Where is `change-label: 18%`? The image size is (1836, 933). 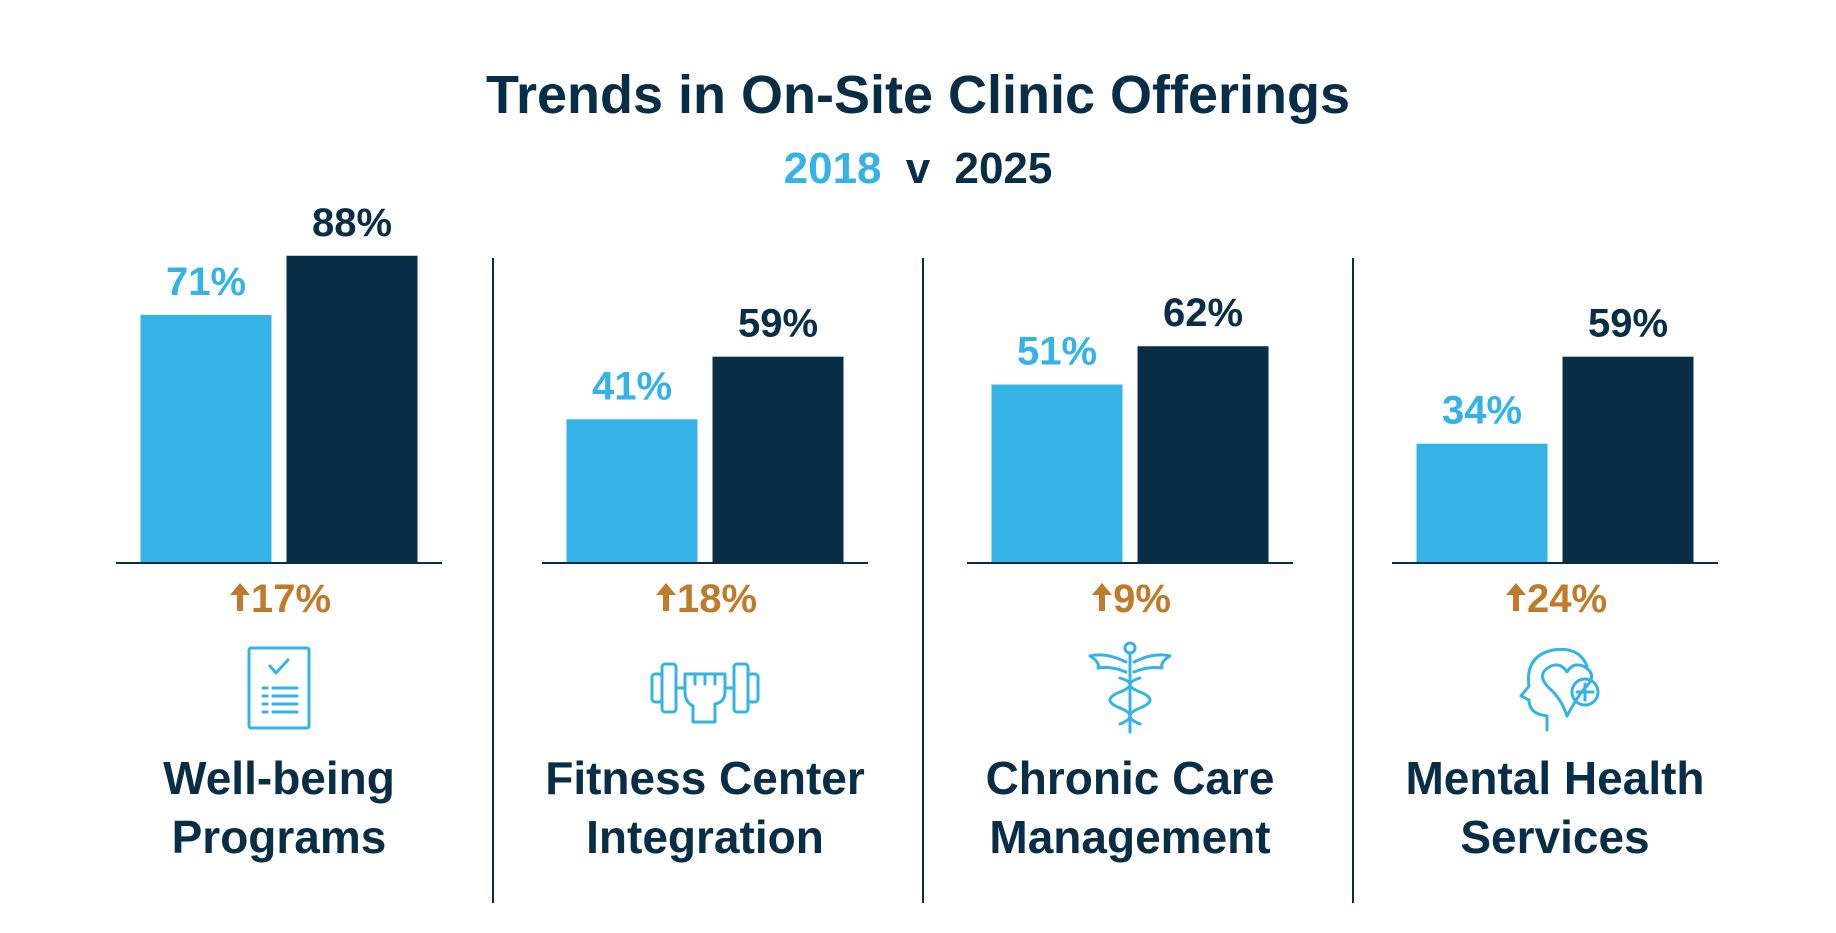 change-label: 18% is located at coordinates (717, 599).